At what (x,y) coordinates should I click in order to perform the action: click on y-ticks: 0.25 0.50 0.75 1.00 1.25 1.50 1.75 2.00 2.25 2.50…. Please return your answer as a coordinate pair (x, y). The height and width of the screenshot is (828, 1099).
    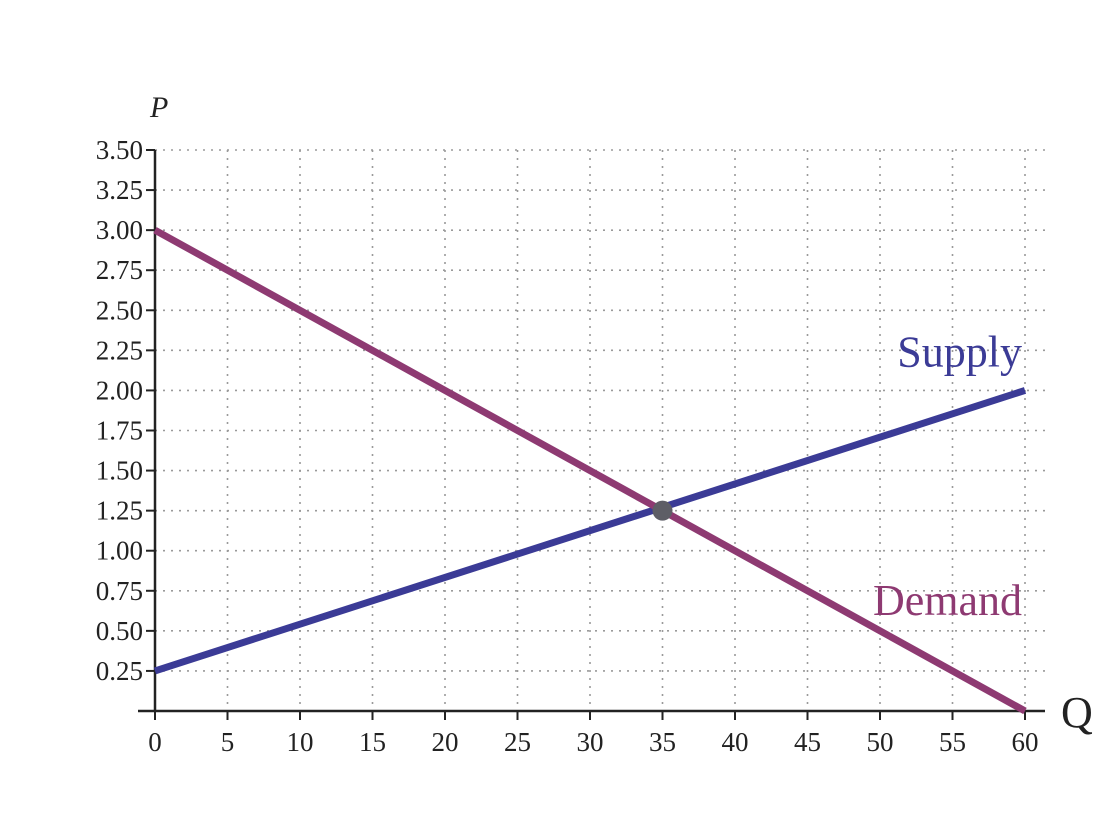
    Looking at the image, I should click on (125, 410).